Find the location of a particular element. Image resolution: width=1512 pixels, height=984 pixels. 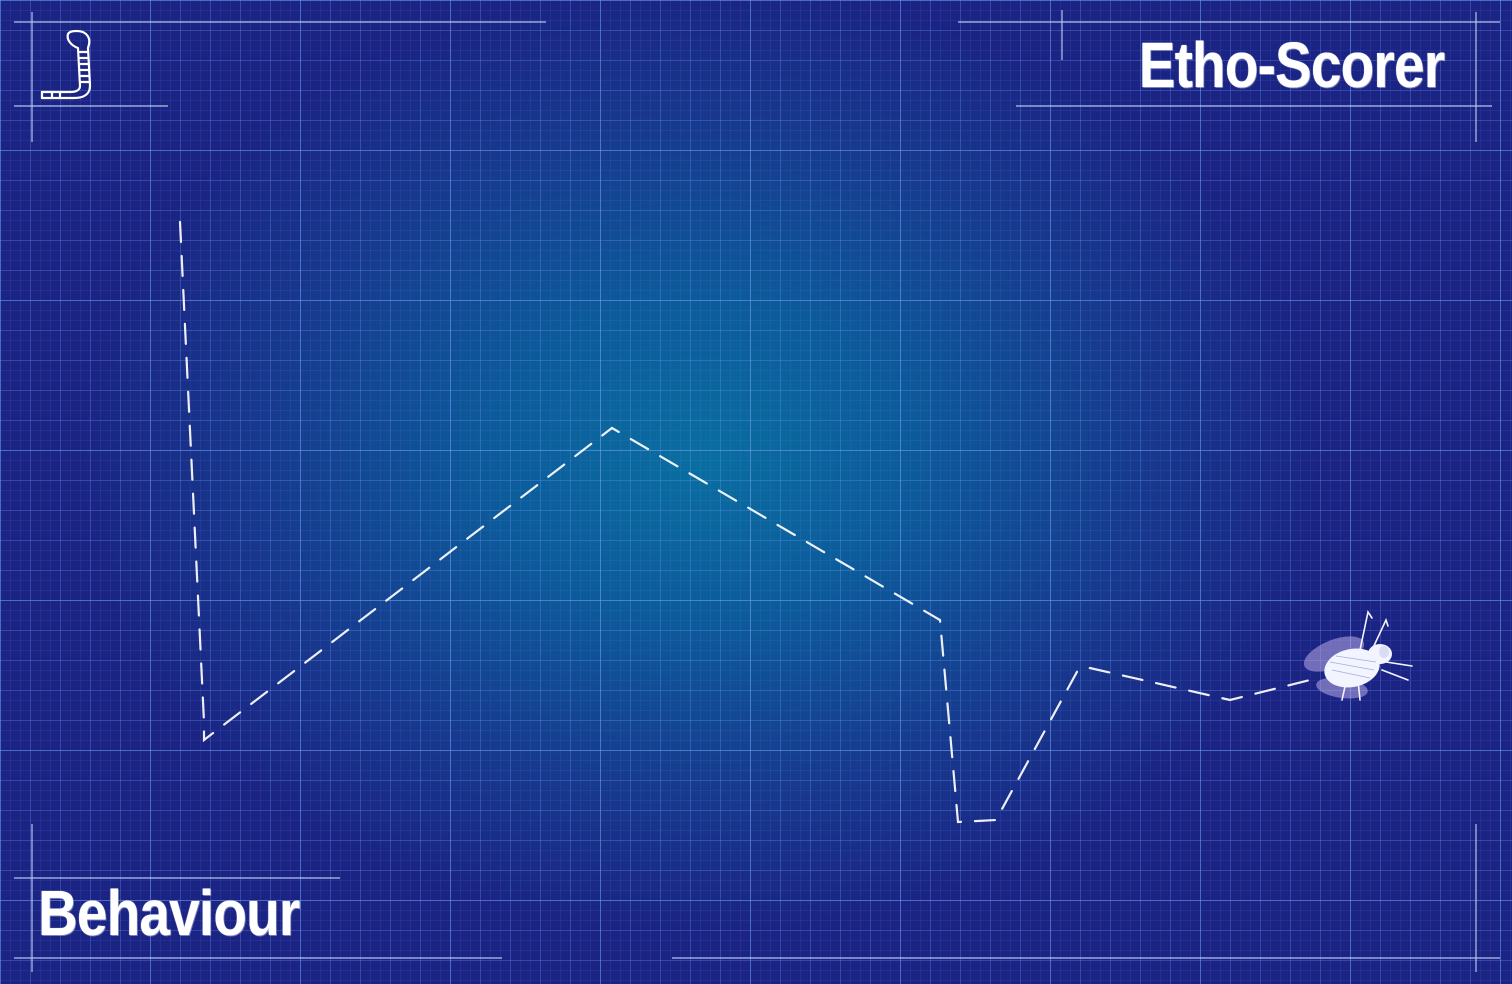

larva-logo-icon is located at coordinates (66, 64).